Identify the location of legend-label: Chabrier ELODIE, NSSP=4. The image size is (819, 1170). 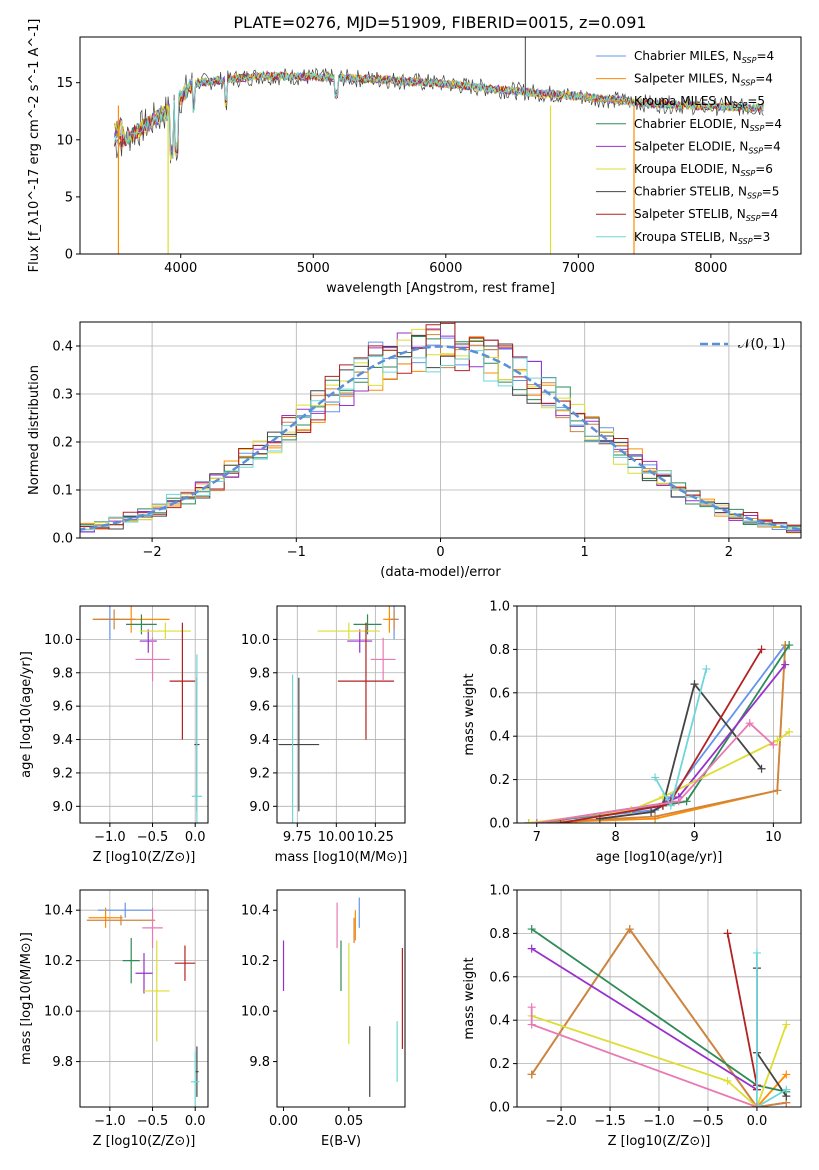
(708, 125).